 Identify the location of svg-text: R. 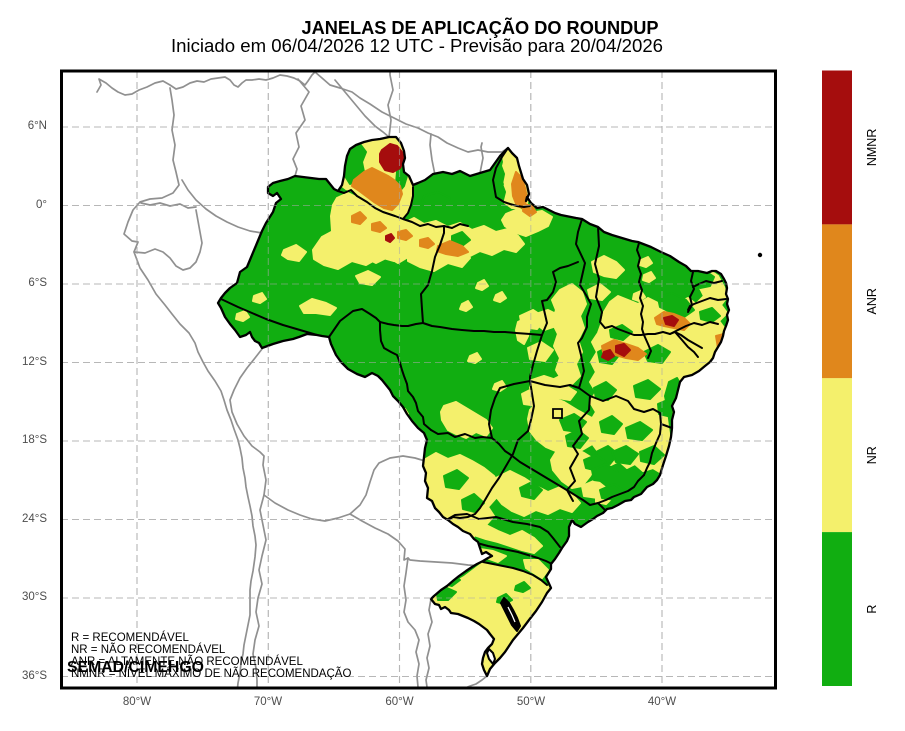
(872, 609).